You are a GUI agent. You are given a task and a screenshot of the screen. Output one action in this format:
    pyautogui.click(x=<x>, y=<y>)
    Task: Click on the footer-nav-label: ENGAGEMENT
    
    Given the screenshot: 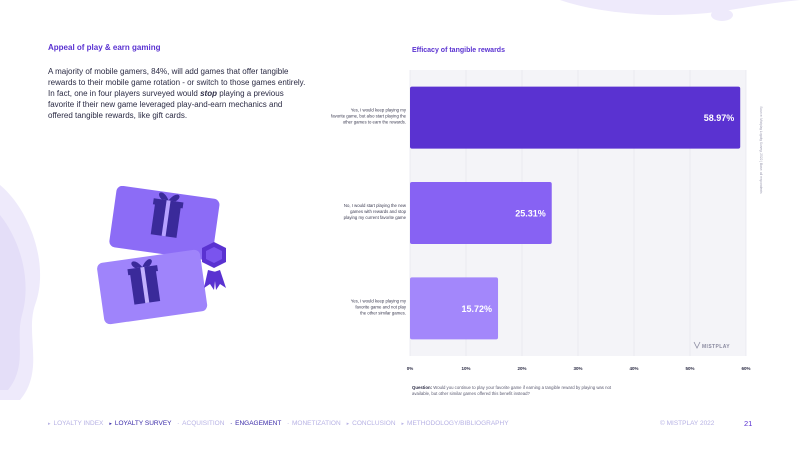 What is the action you would take?
    pyautogui.click(x=258, y=423)
    